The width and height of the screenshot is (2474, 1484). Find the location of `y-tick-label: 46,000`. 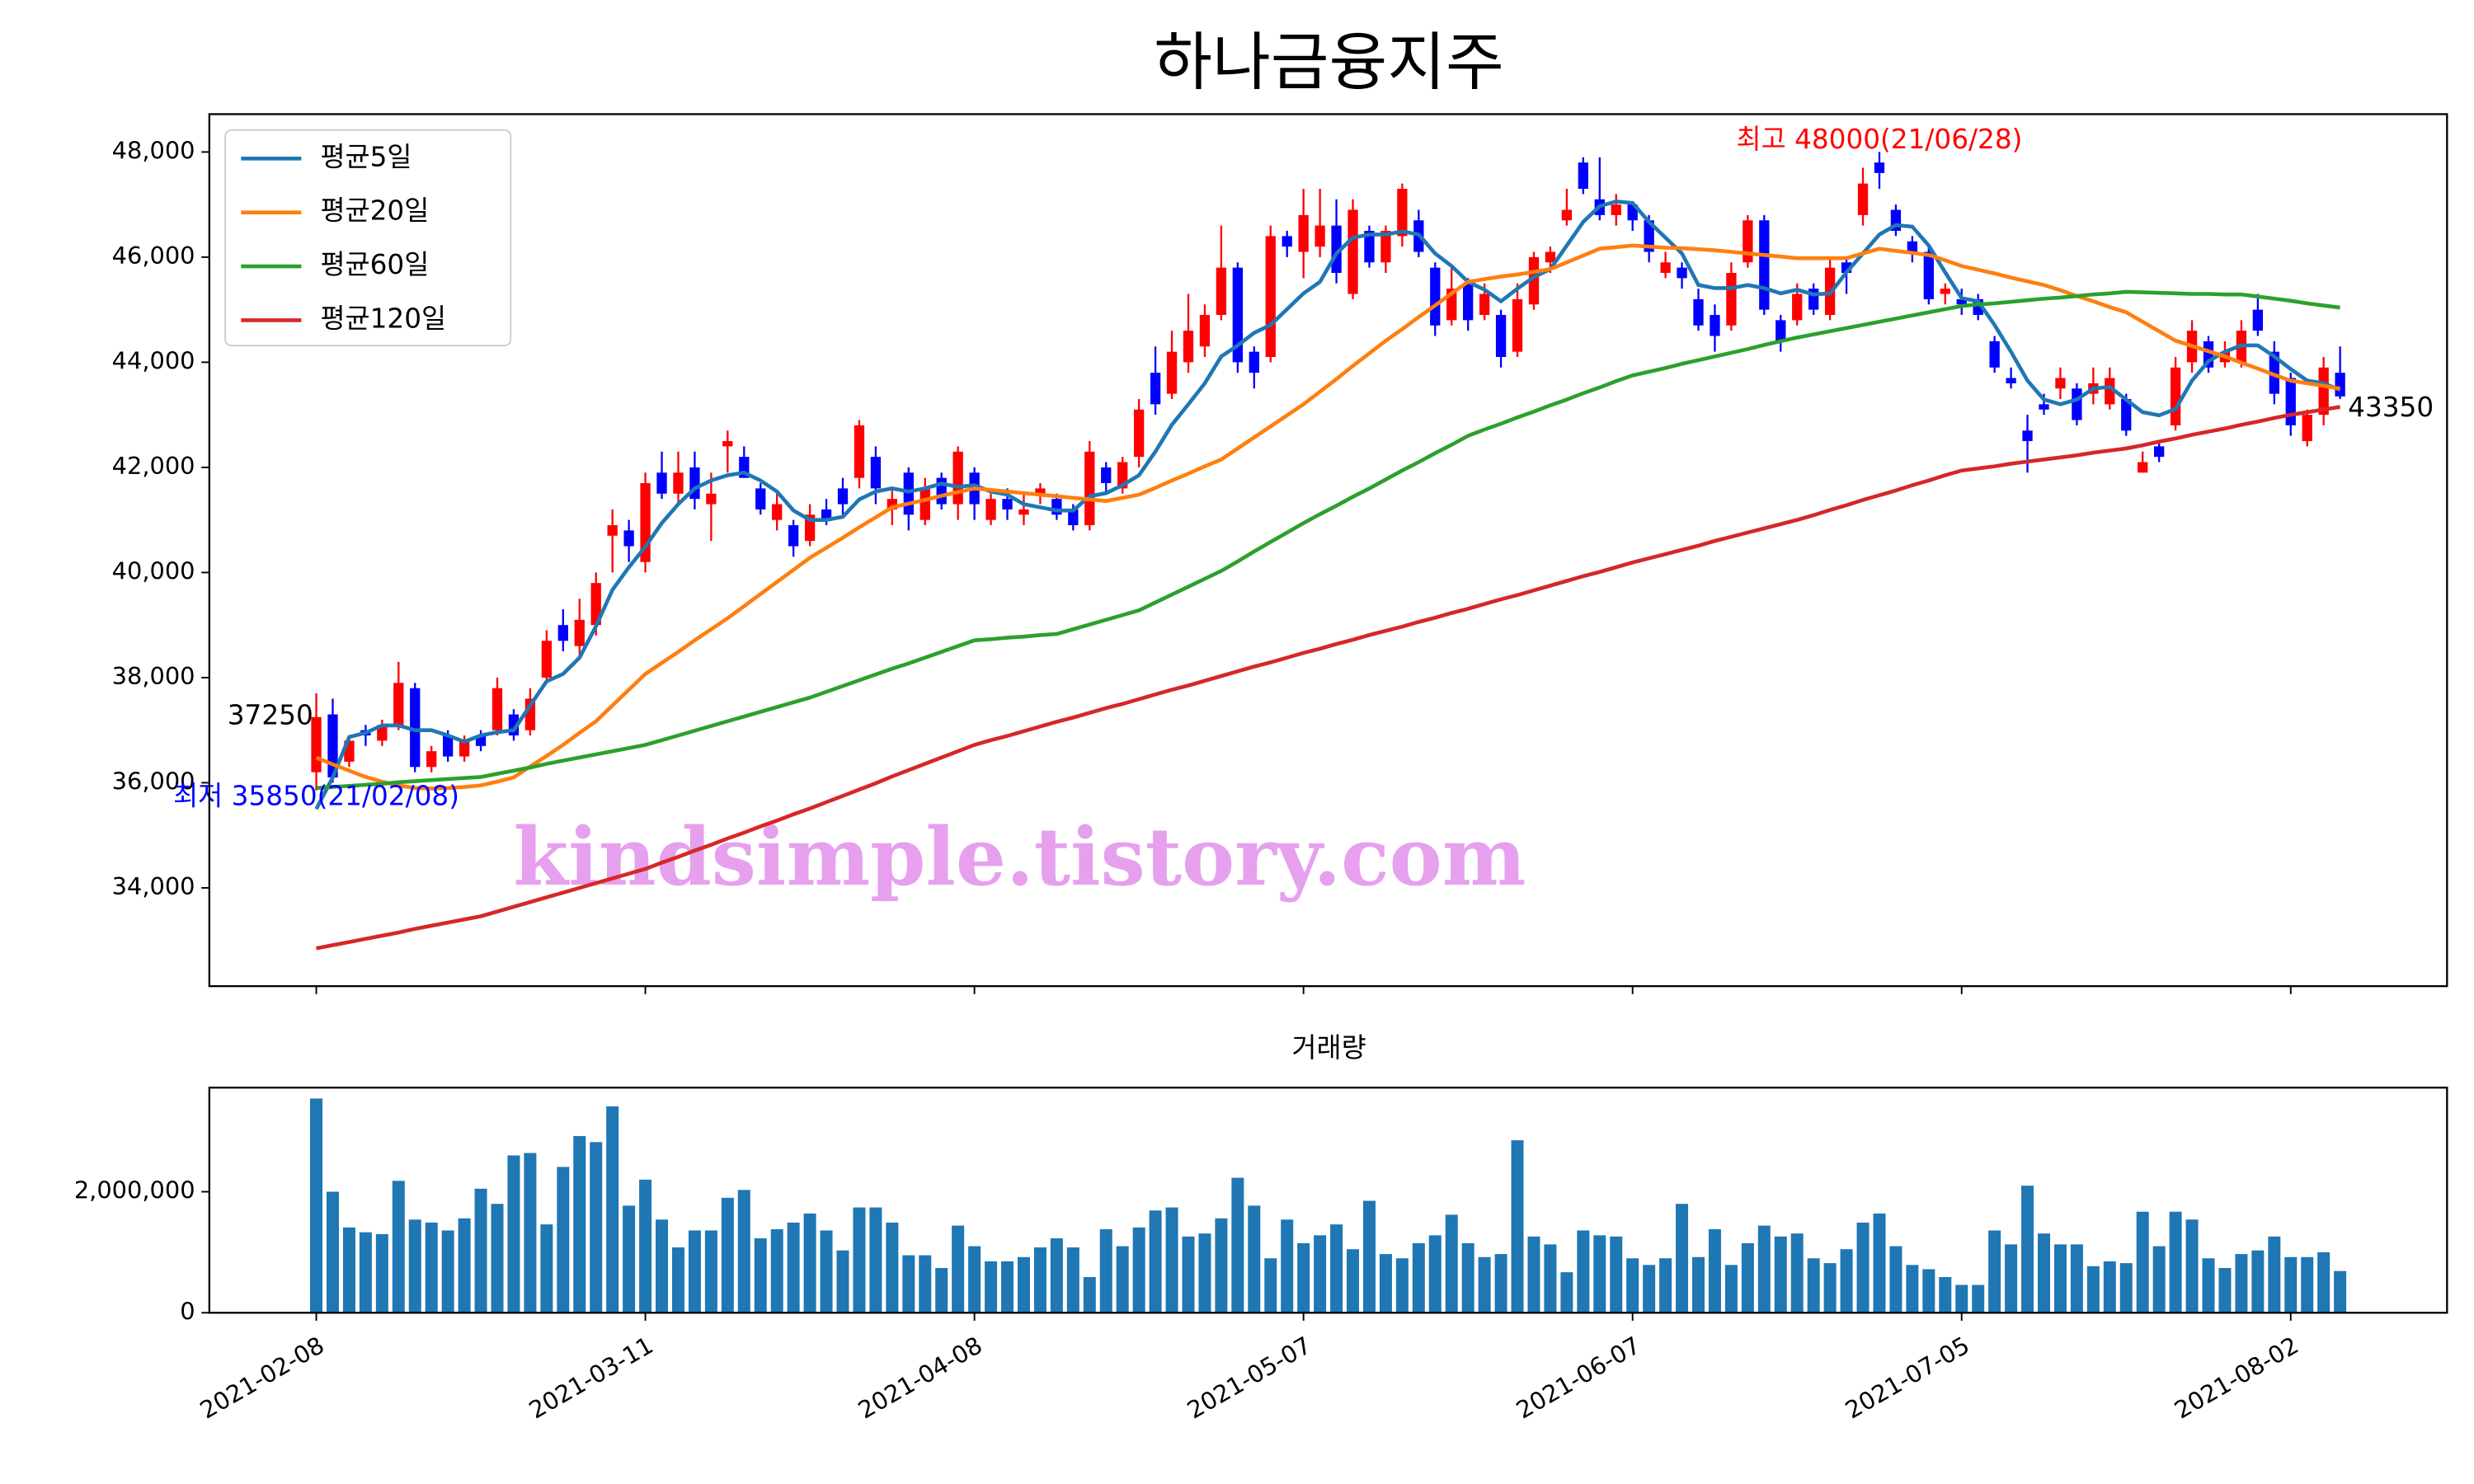

y-tick-label: 46,000 is located at coordinates (153, 256).